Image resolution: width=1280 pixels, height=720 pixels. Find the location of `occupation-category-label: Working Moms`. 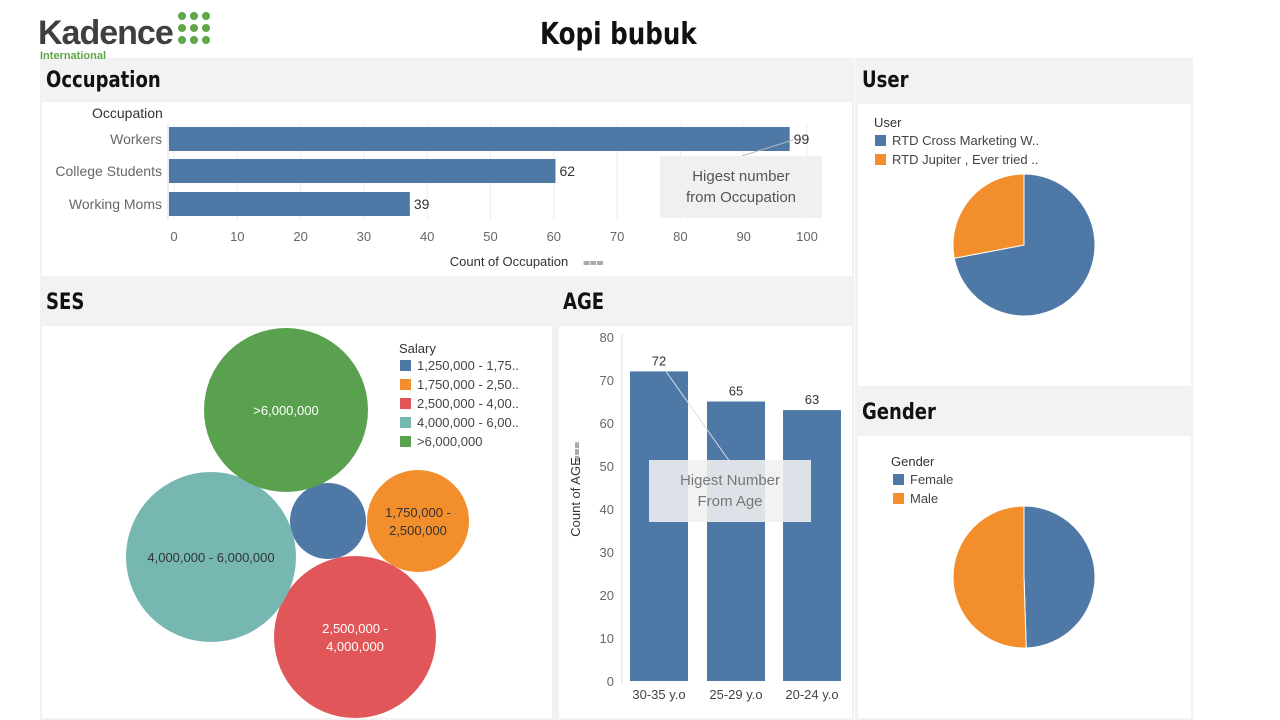

occupation-category-label: Working Moms is located at coordinates (115, 204).